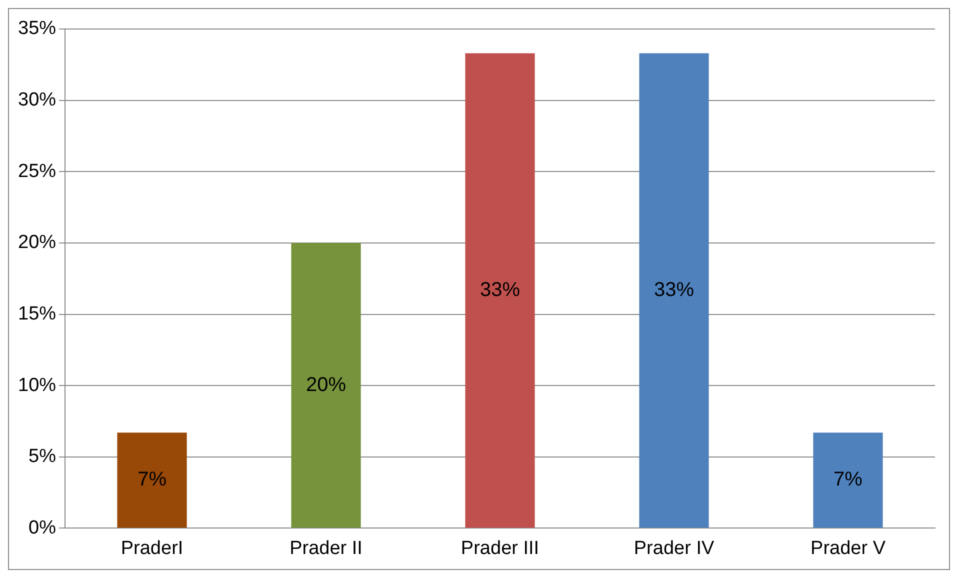  What do you see at coordinates (500, 548) in the screenshot?
I see `x-tick-label: Prader III` at bounding box center [500, 548].